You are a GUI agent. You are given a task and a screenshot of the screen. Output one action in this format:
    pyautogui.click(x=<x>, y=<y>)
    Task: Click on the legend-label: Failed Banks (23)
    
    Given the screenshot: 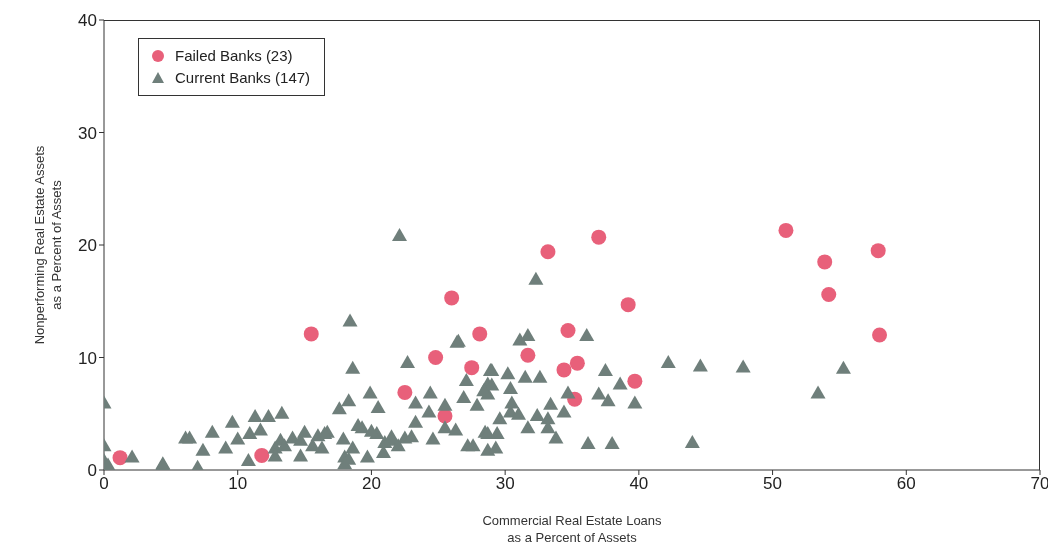 What is the action you would take?
    pyautogui.click(x=234, y=56)
    